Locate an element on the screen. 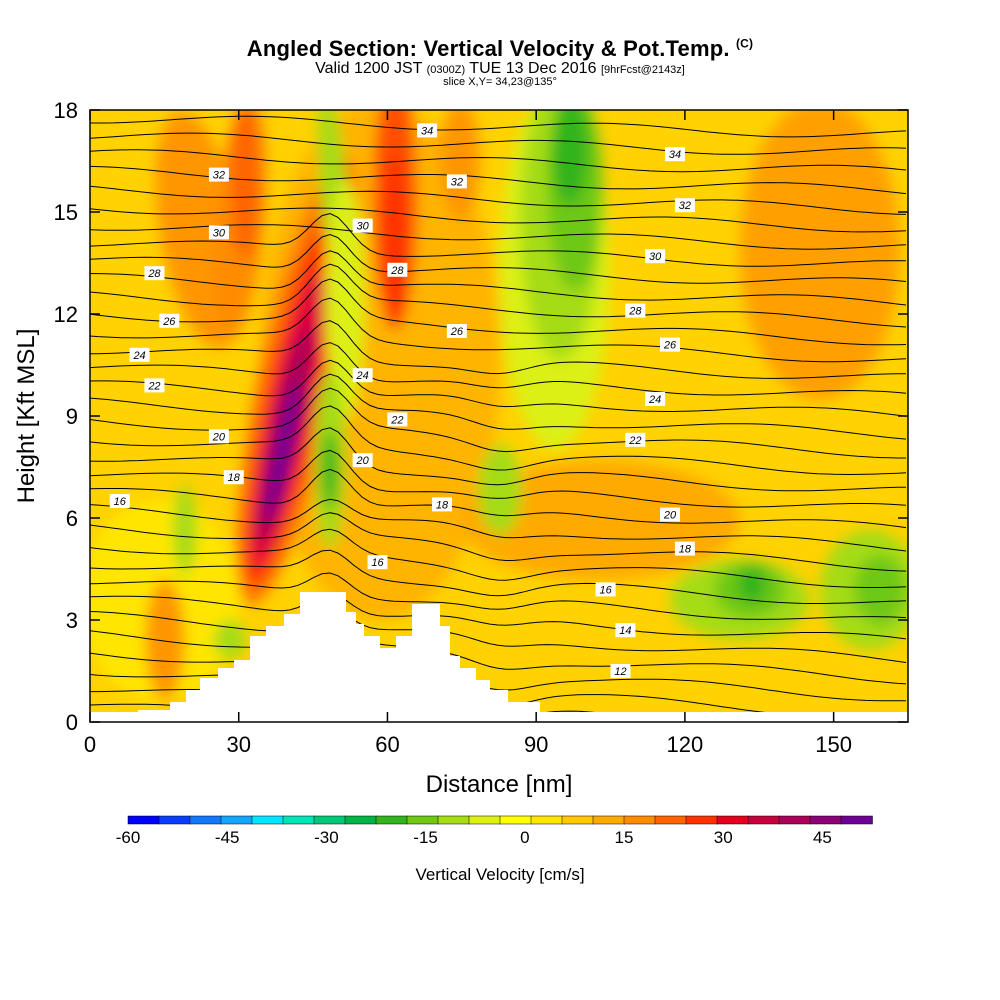 The width and height of the screenshot is (1000, 1000). colorbar-tick-label: -60 is located at coordinates (128, 837).